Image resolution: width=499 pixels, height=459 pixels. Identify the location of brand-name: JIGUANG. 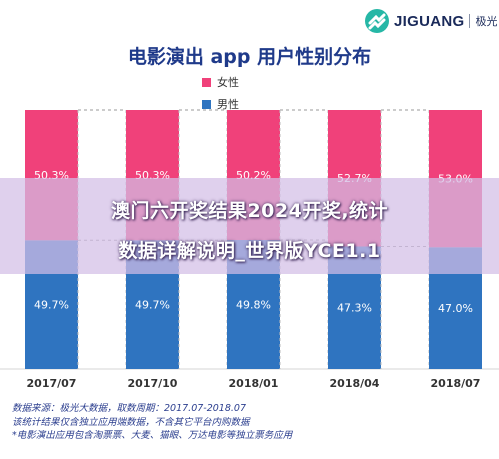
(429, 21).